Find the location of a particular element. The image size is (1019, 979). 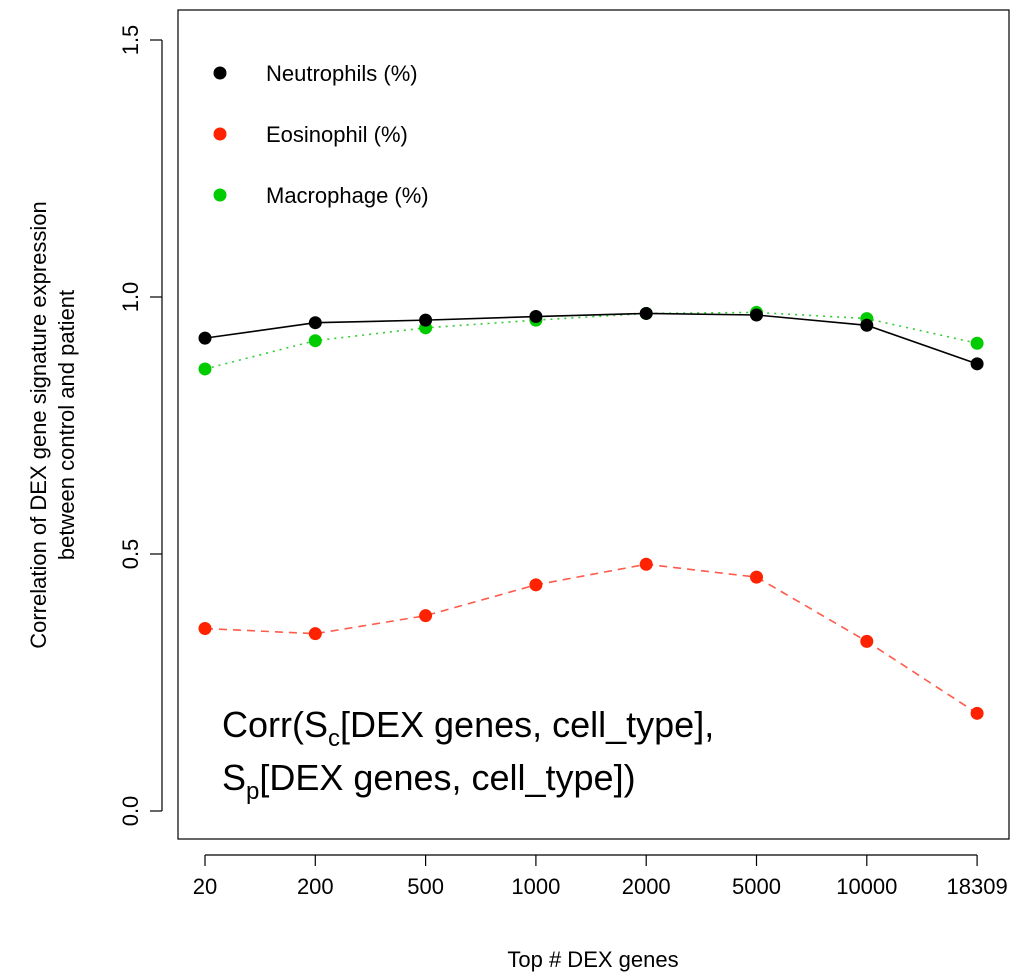

legend-item-eosinophil: Eosinophil (%) is located at coordinates (310, 134).